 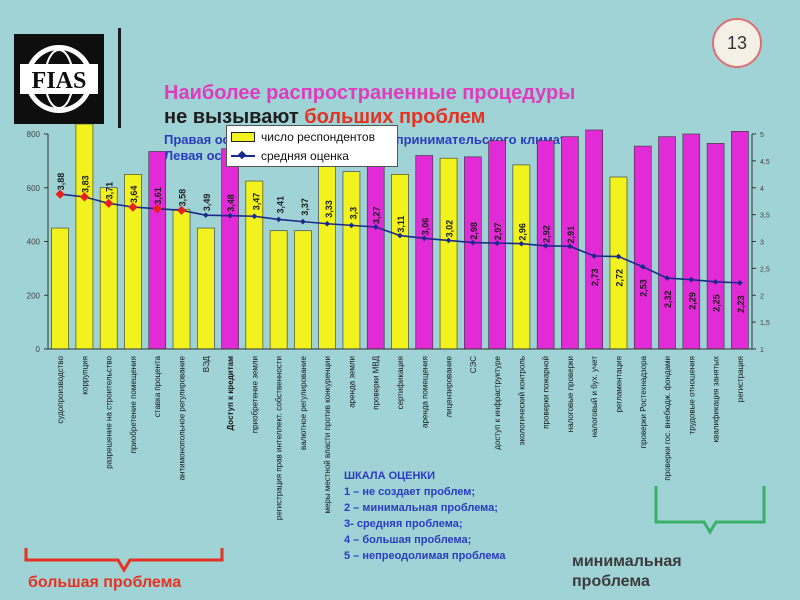 What do you see at coordinates (571, 235) in the screenshot?
I see `value-label-22: 2,91` at bounding box center [571, 235].